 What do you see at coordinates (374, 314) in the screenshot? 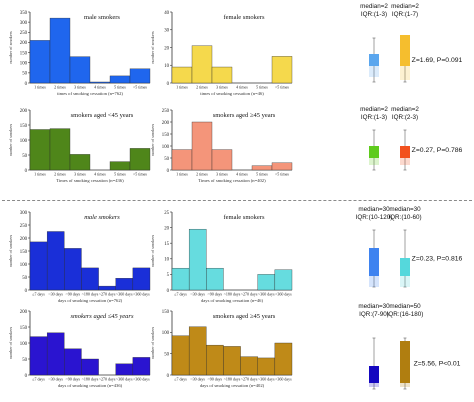
I see `box-label: IQR:(7-90)` at bounding box center [374, 314].